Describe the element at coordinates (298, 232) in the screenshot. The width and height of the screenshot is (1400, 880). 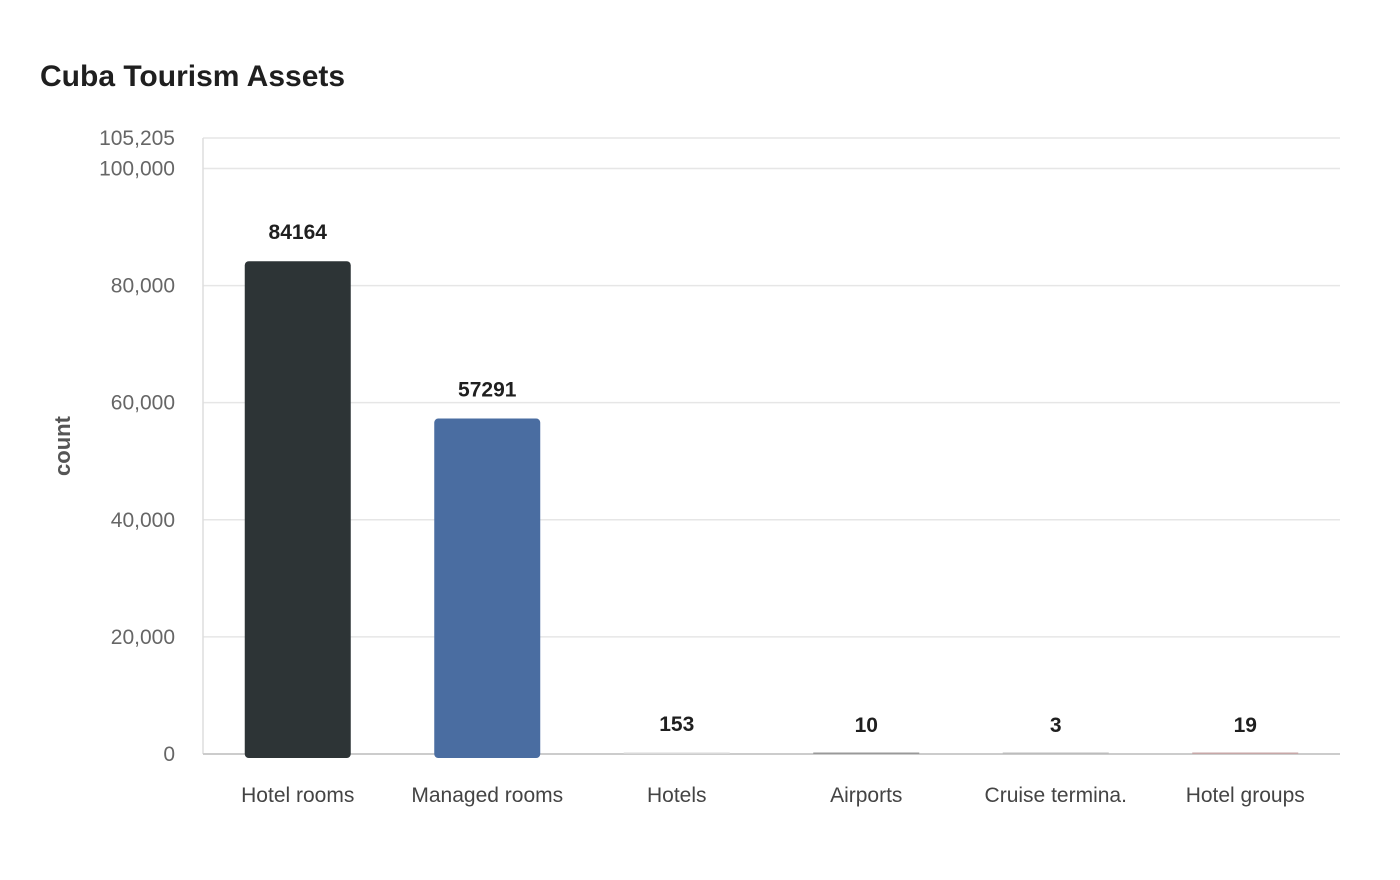
I see `value-label: 84164` at that location.